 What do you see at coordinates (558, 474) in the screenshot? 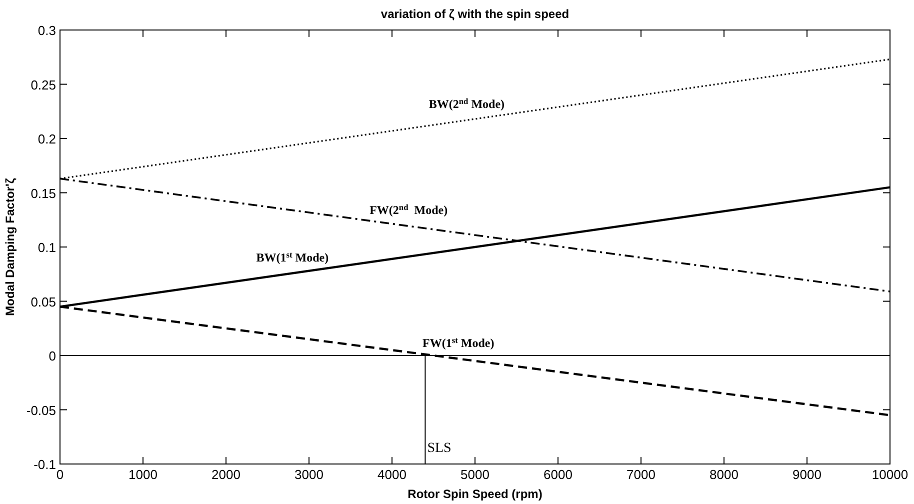
I see `x-tick-label: 6000` at bounding box center [558, 474].